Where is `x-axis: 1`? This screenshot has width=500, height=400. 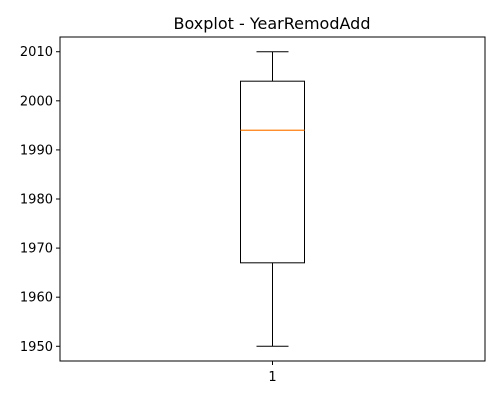
x-axis: 1 is located at coordinates (272, 373).